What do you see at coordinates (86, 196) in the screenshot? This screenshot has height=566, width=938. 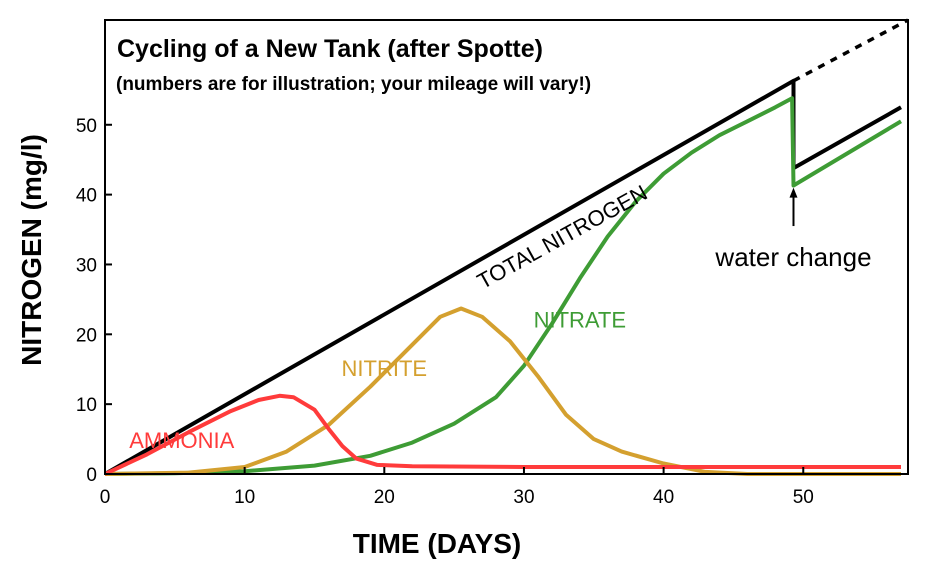 I see `y-tick-label: 40` at bounding box center [86, 196].